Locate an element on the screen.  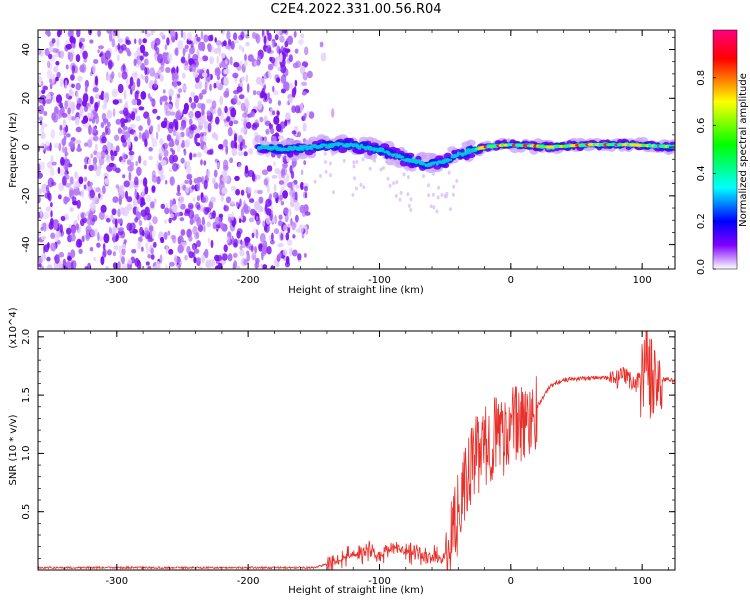
y-tick-label: -20 is located at coordinates (26, 196).